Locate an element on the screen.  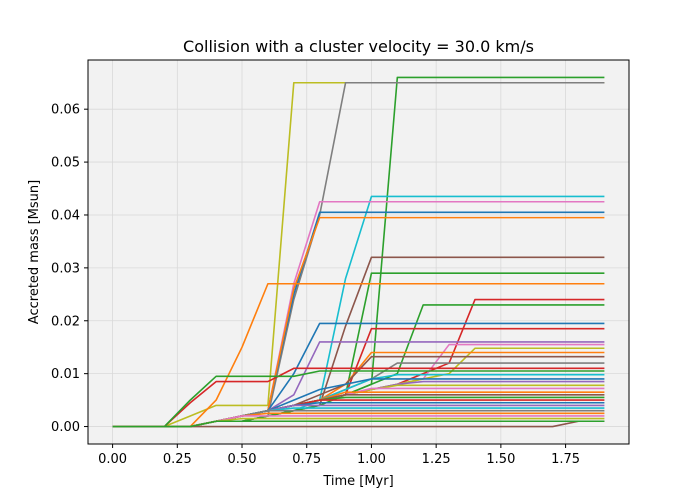
y-tick-label: 0.06 is located at coordinates (65, 110).